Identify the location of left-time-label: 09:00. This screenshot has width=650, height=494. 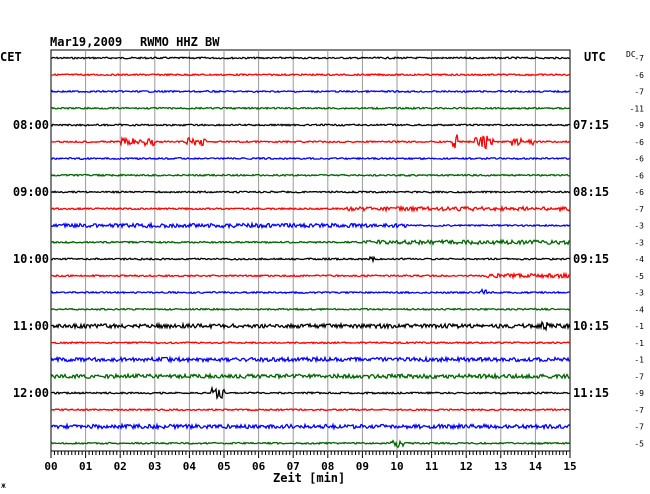
(31, 192).